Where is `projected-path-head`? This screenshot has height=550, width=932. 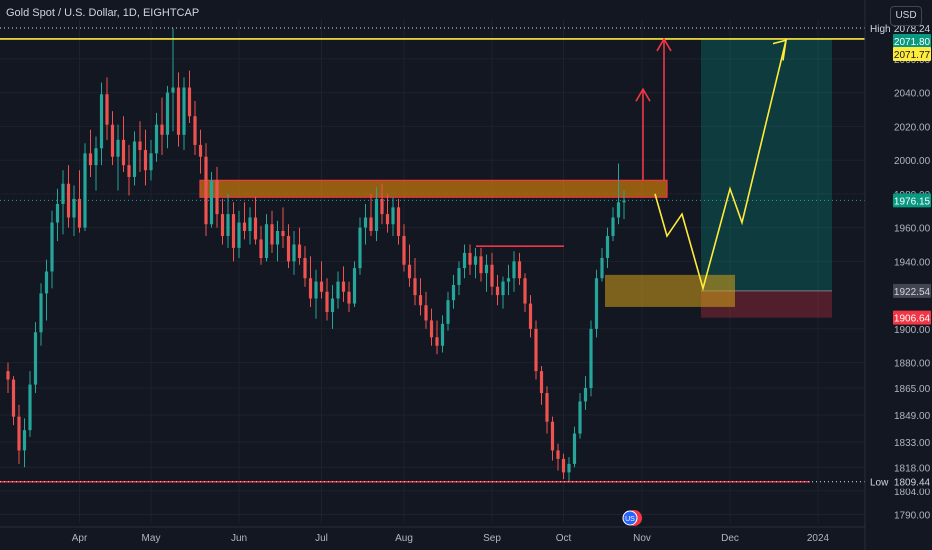
projected-path-head is located at coordinates (779, 50).